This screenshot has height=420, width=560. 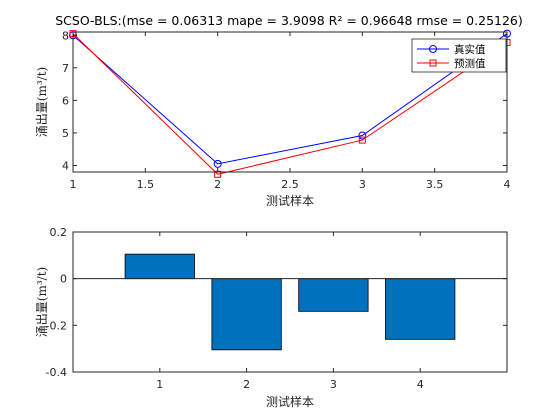 What do you see at coordinates (451, 63) in the screenshot?
I see `legend-item-predicted: 预测值` at bounding box center [451, 63].